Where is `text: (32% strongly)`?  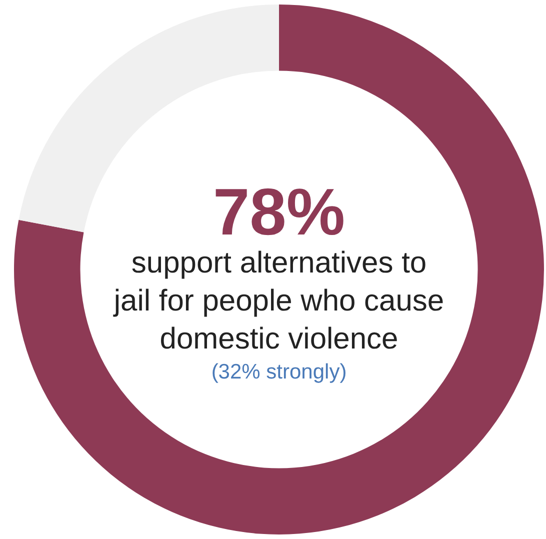 text: (32% strongly) is located at coordinates (279, 372).